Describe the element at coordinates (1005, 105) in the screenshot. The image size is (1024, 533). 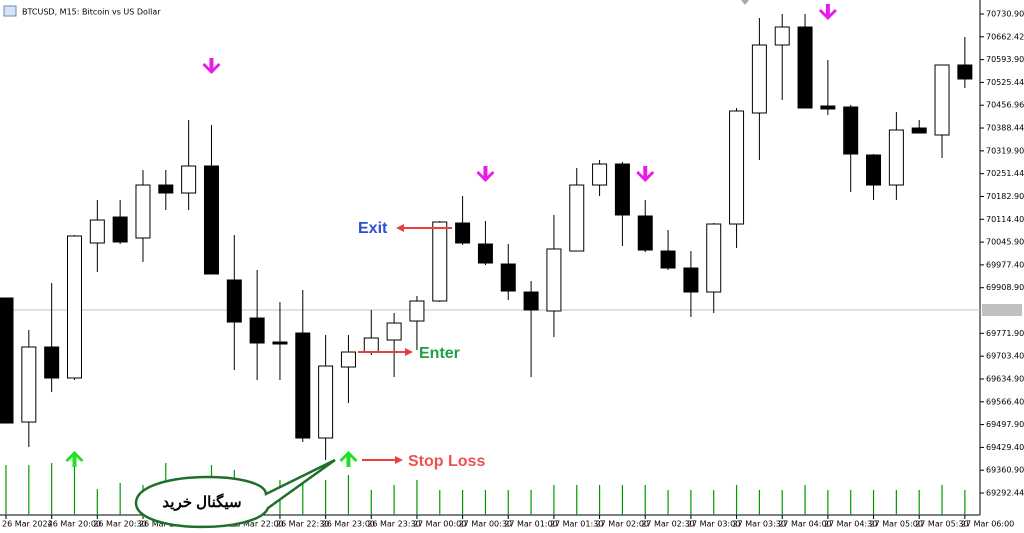
I see `y-tick-label: 70456.96` at that location.